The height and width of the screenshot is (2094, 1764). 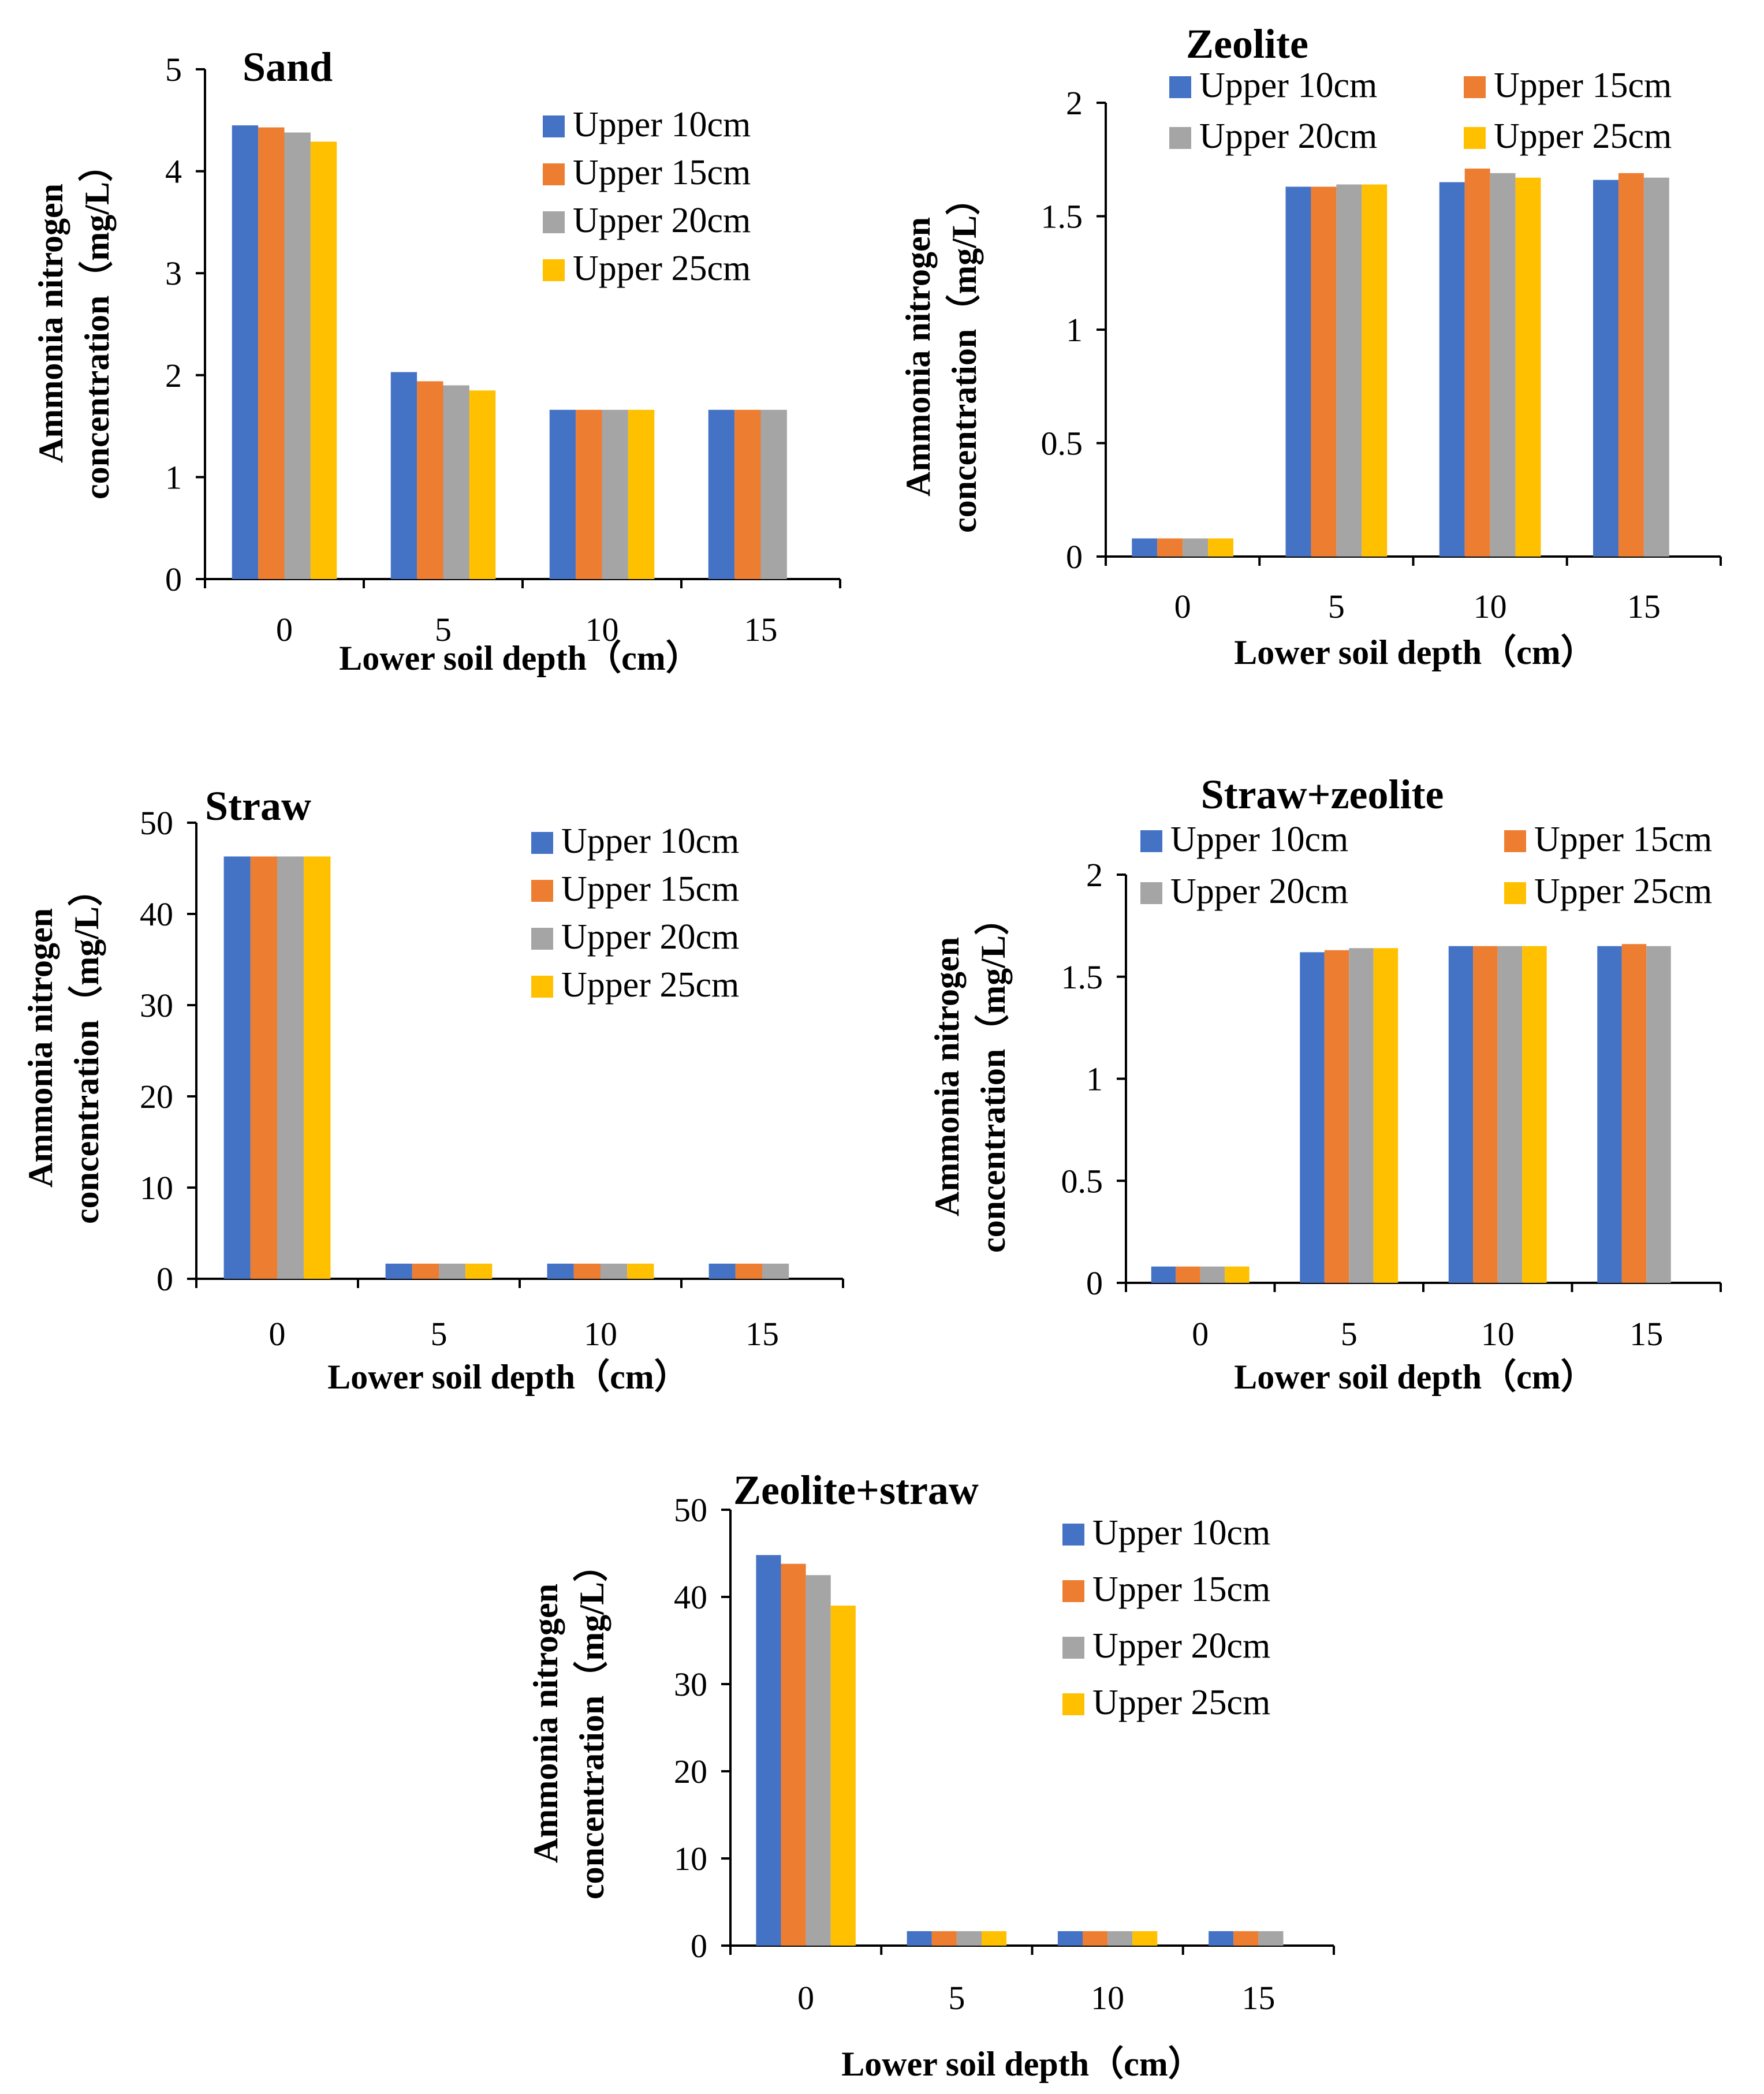 I want to click on y-tick-label: 10, so click(x=690, y=1858).